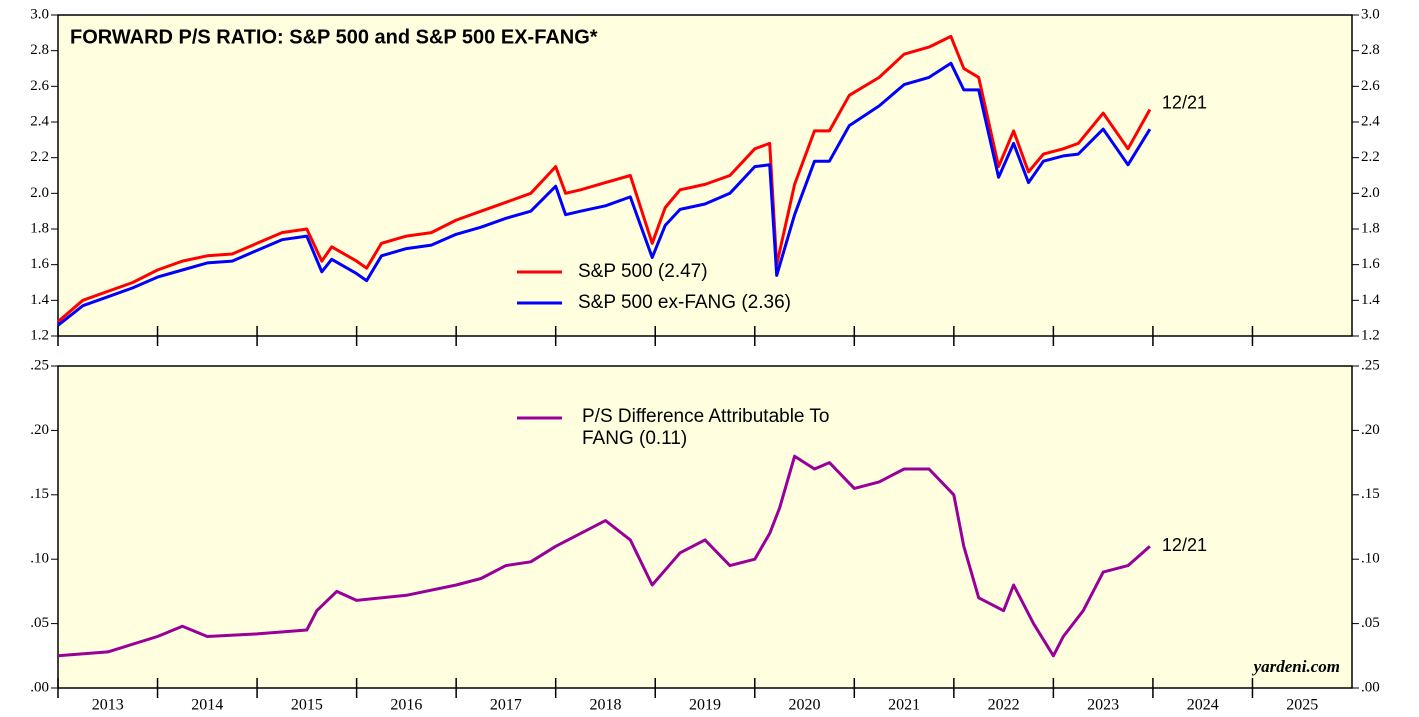  What do you see at coordinates (1370, 430) in the screenshot?
I see `y2-tick-label: .20` at bounding box center [1370, 430].